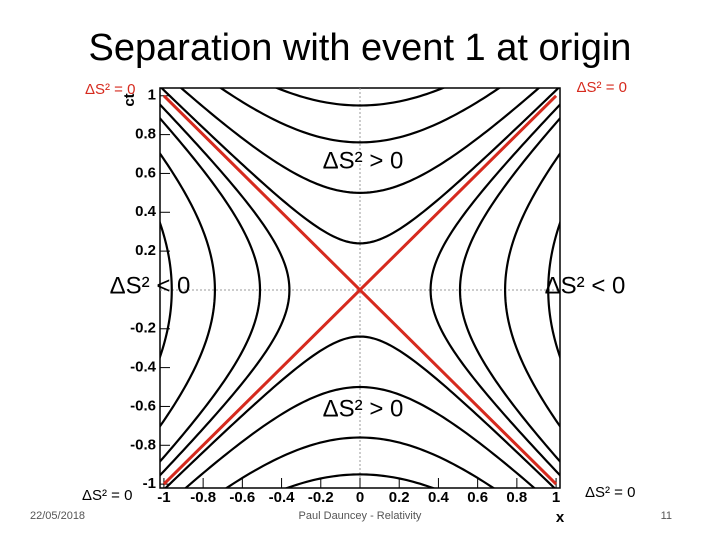 The image size is (720, 540). What do you see at coordinates (360, 48) in the screenshot?
I see `slide-title: Separation with event 1 at origin` at bounding box center [360, 48].